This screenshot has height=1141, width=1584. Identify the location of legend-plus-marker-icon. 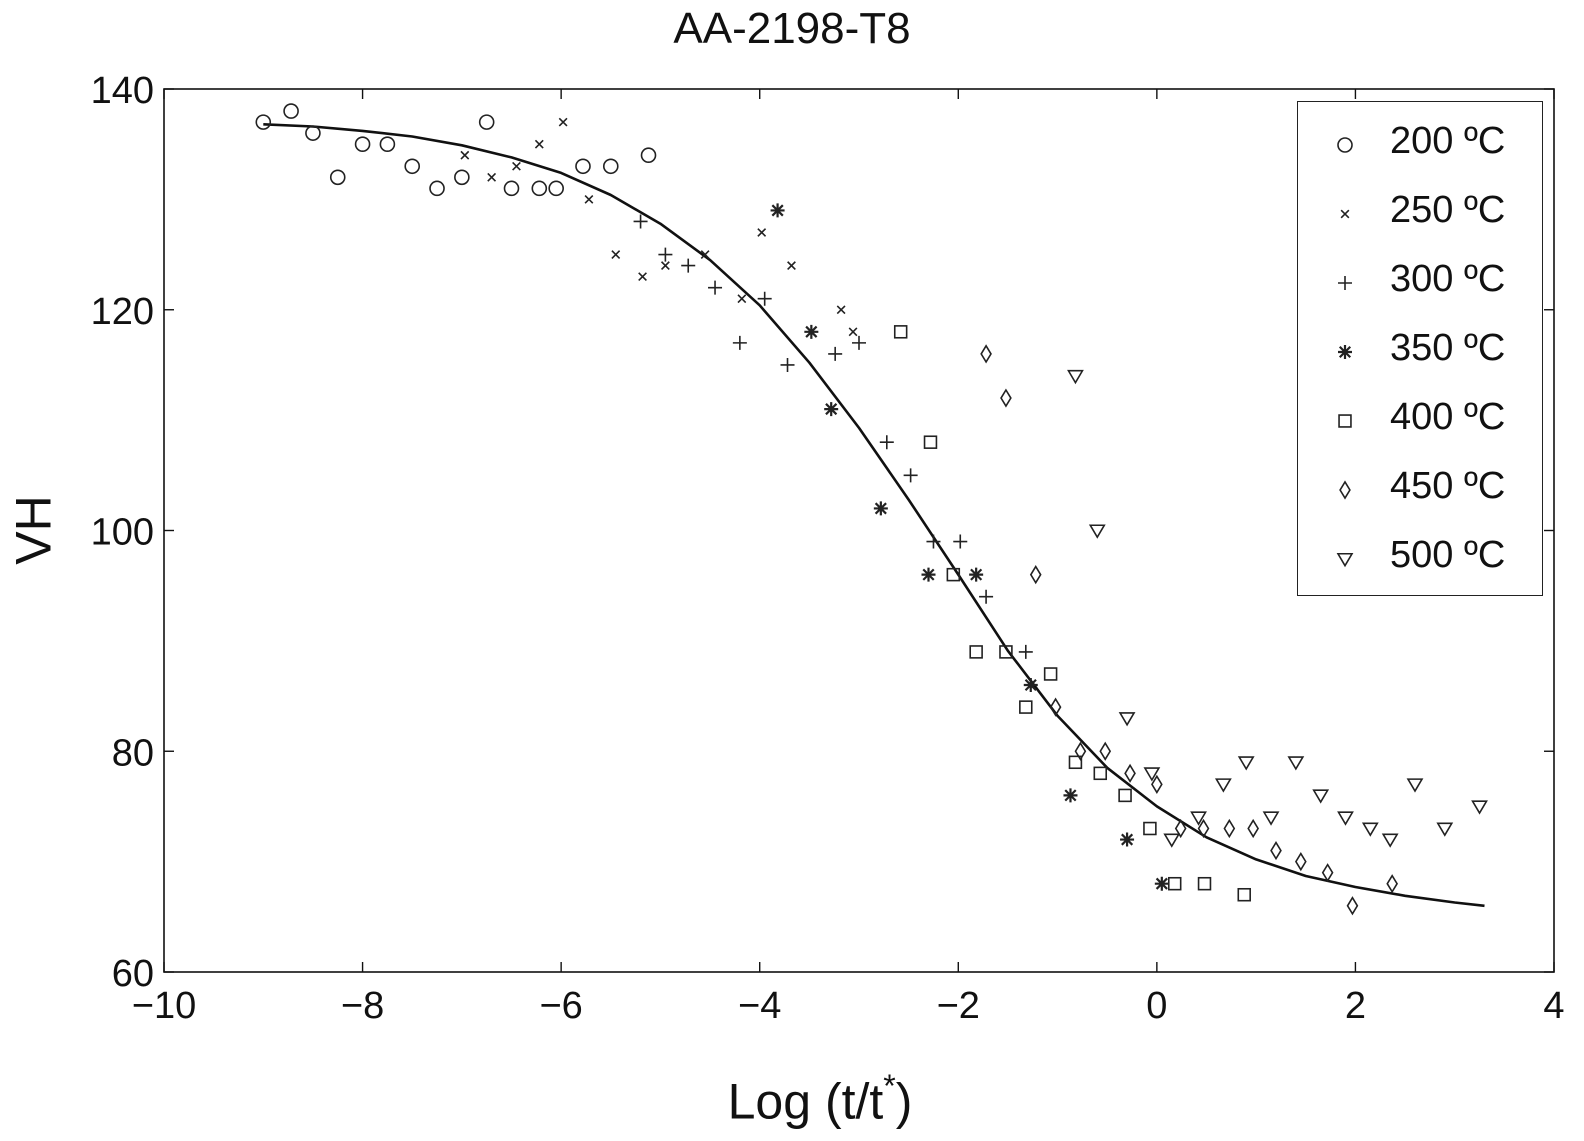
(1345, 283).